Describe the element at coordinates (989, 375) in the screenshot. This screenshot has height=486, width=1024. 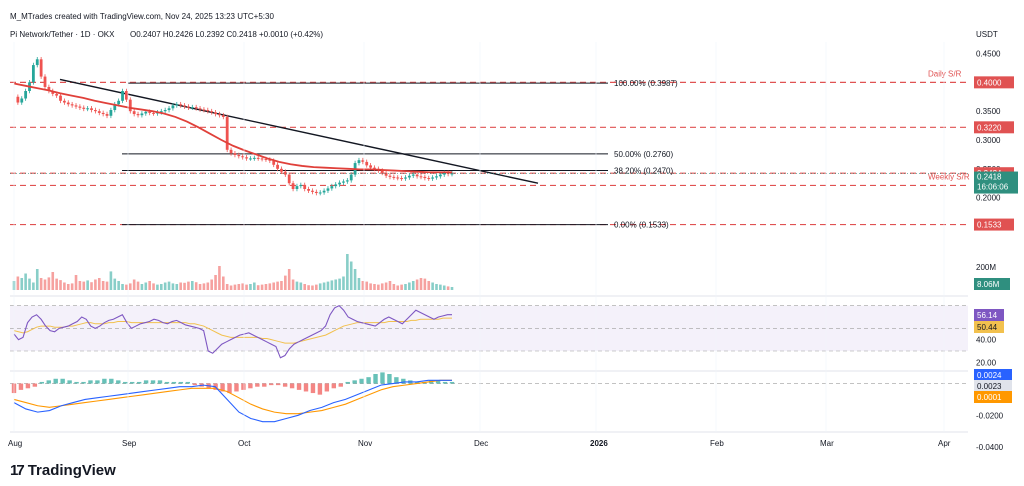
I see `macd-value-tag: 0.0024` at that location.